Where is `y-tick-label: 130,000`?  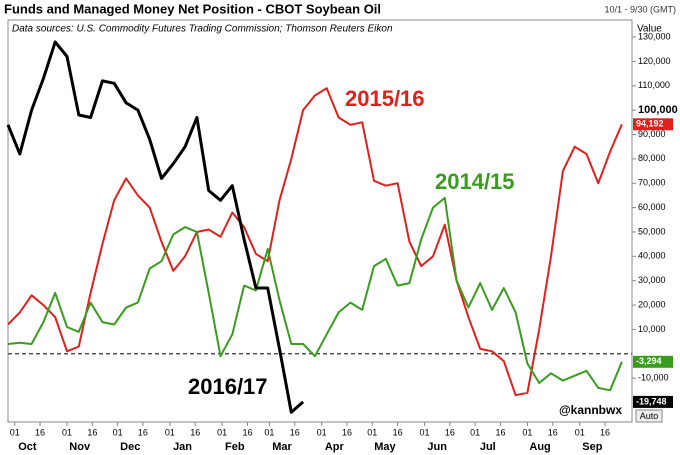 y-tick-label: 130,000 is located at coordinates (654, 36).